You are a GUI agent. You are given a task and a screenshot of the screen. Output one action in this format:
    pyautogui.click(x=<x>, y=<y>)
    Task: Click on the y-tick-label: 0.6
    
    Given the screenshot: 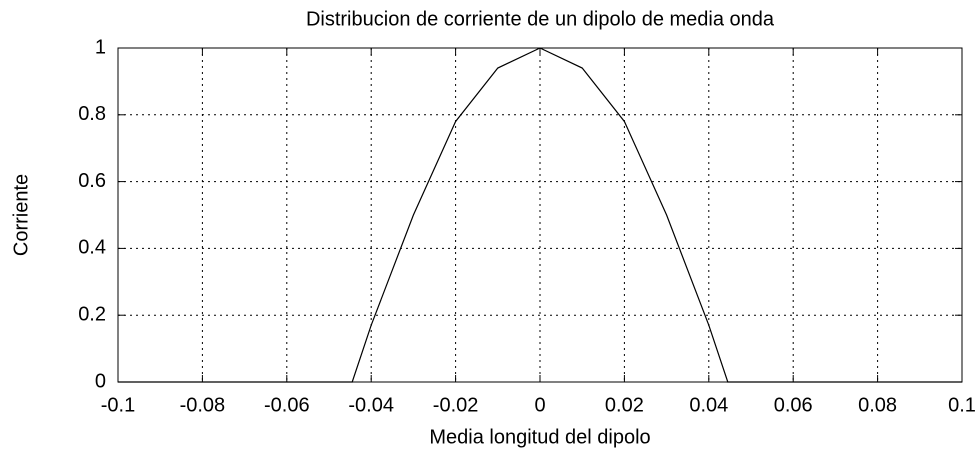 What is the action you would take?
    pyautogui.click(x=92, y=181)
    